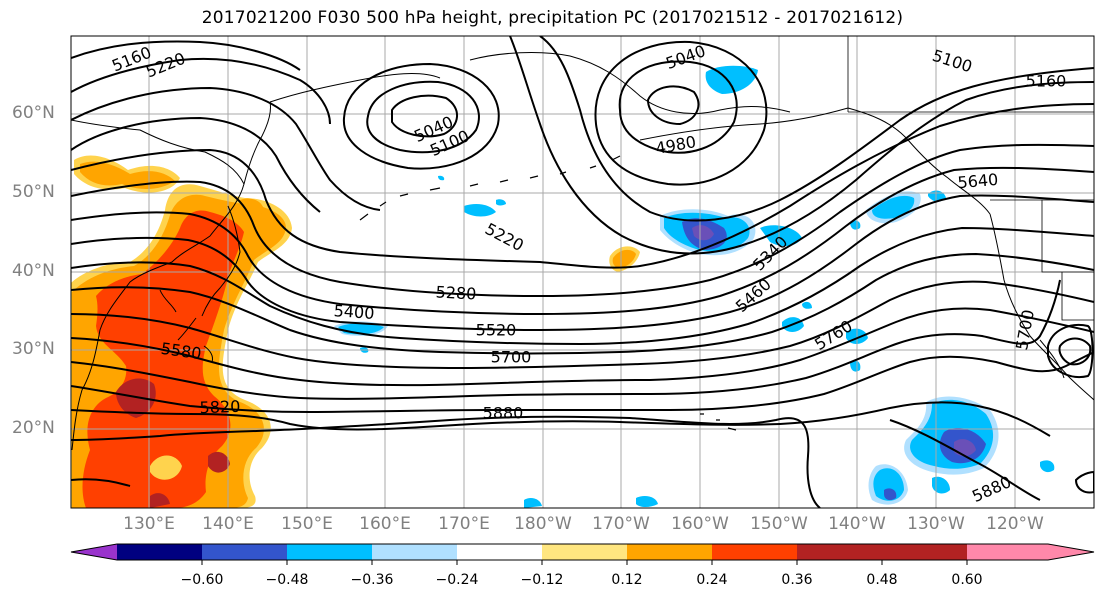 This screenshot has height=601, width=1105. I want to click on lon-label: 150°E, so click(307, 524).